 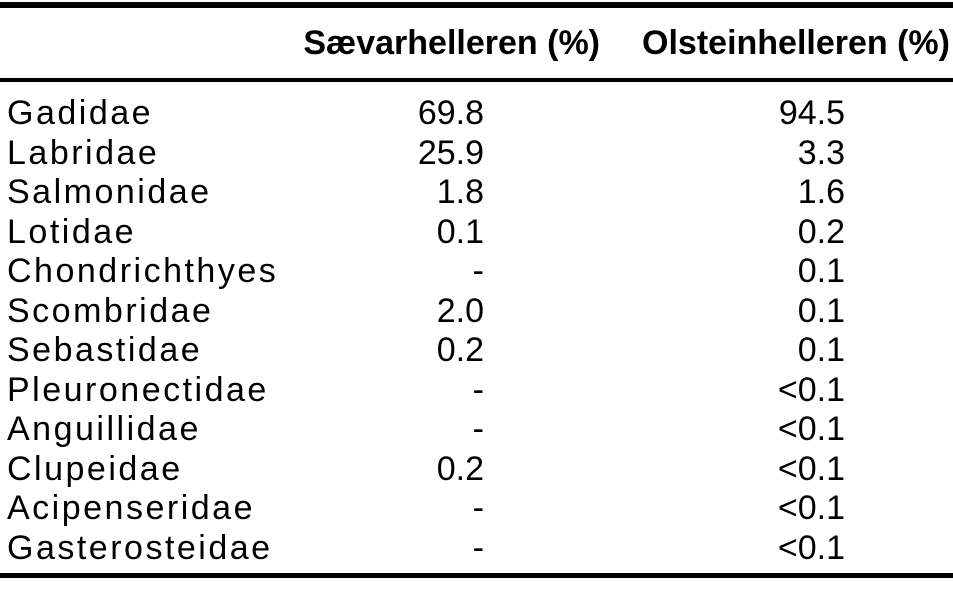 I want to click on table-row: Acipenseridae - <0.1, so click(x=476, y=509).